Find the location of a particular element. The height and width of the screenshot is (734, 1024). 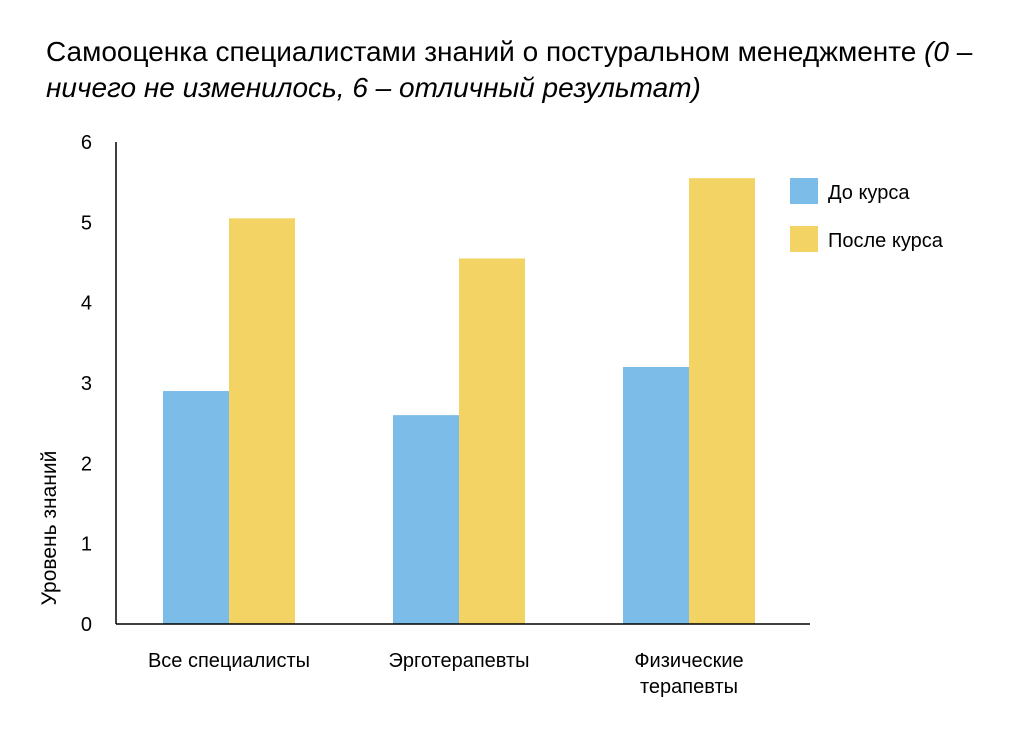

y-tick-label-0: 0 is located at coordinates (86, 625).